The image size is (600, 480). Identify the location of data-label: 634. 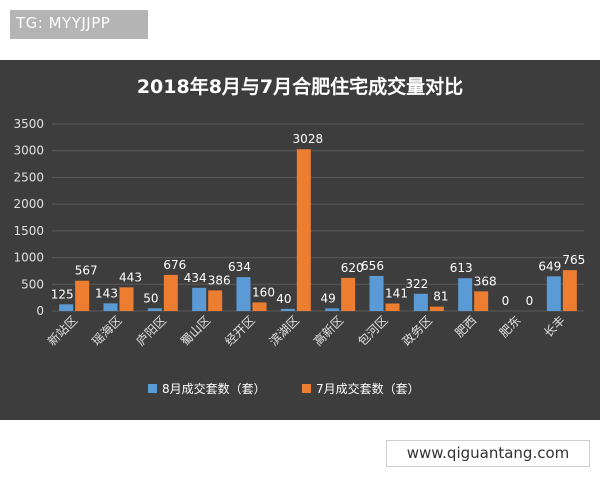
(239, 267).